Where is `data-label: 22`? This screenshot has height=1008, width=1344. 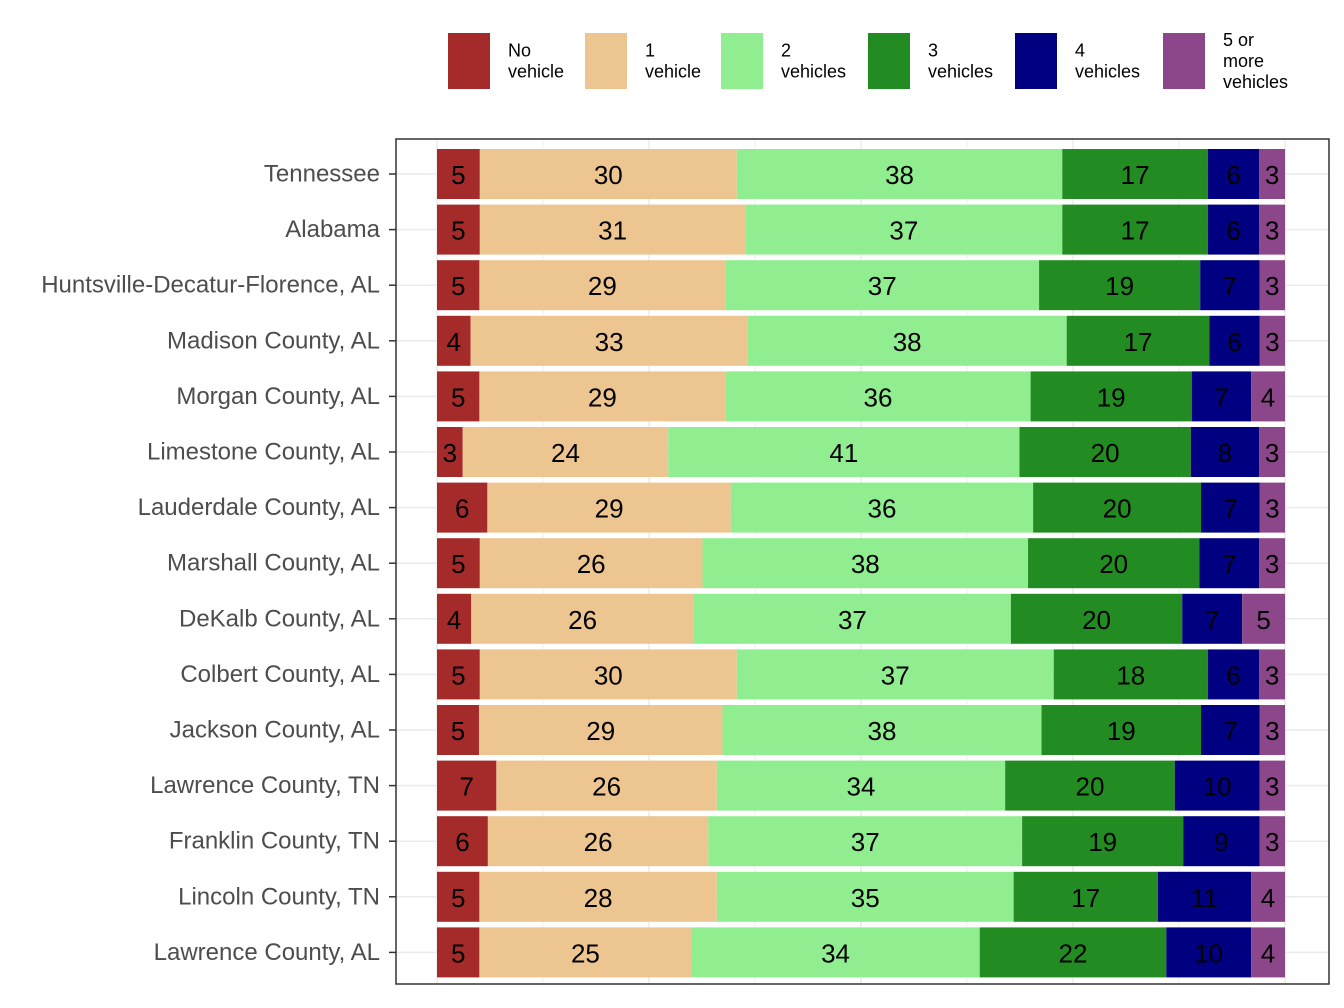 data-label: 22 is located at coordinates (1073, 953).